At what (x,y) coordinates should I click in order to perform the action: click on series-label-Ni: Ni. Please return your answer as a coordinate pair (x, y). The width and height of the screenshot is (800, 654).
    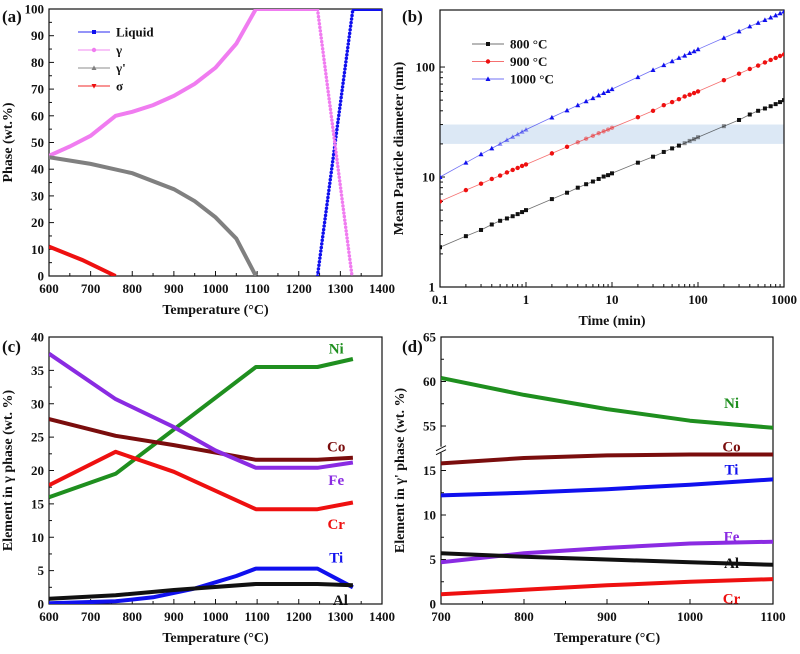
    Looking at the image, I should click on (731, 404).